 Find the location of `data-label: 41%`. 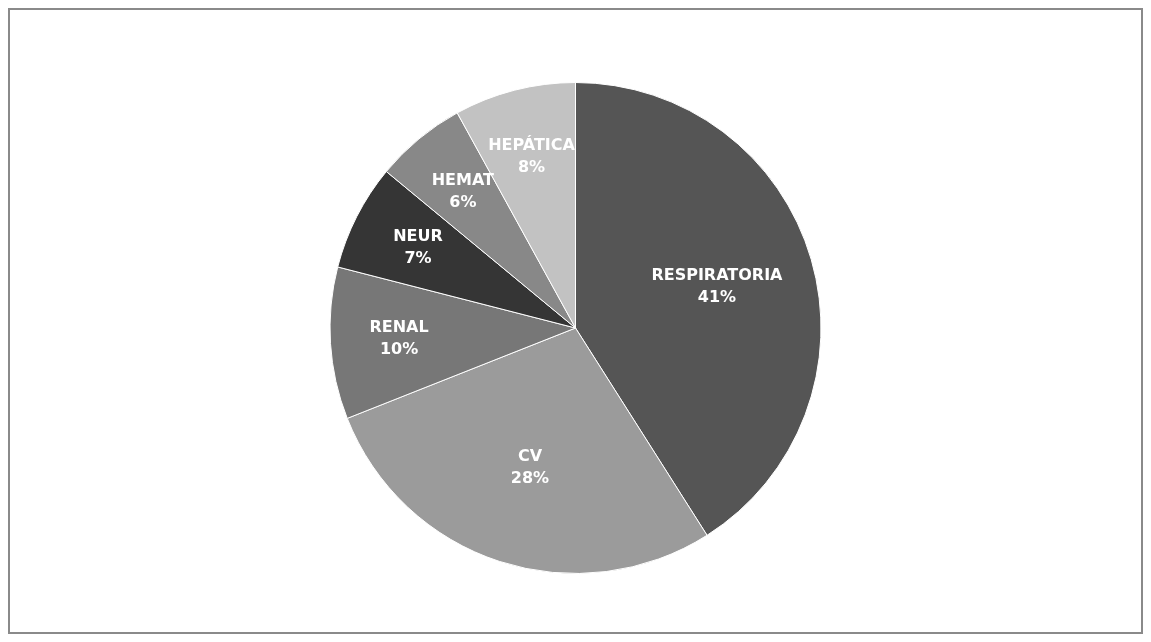

data-label: 41% is located at coordinates (717, 297).